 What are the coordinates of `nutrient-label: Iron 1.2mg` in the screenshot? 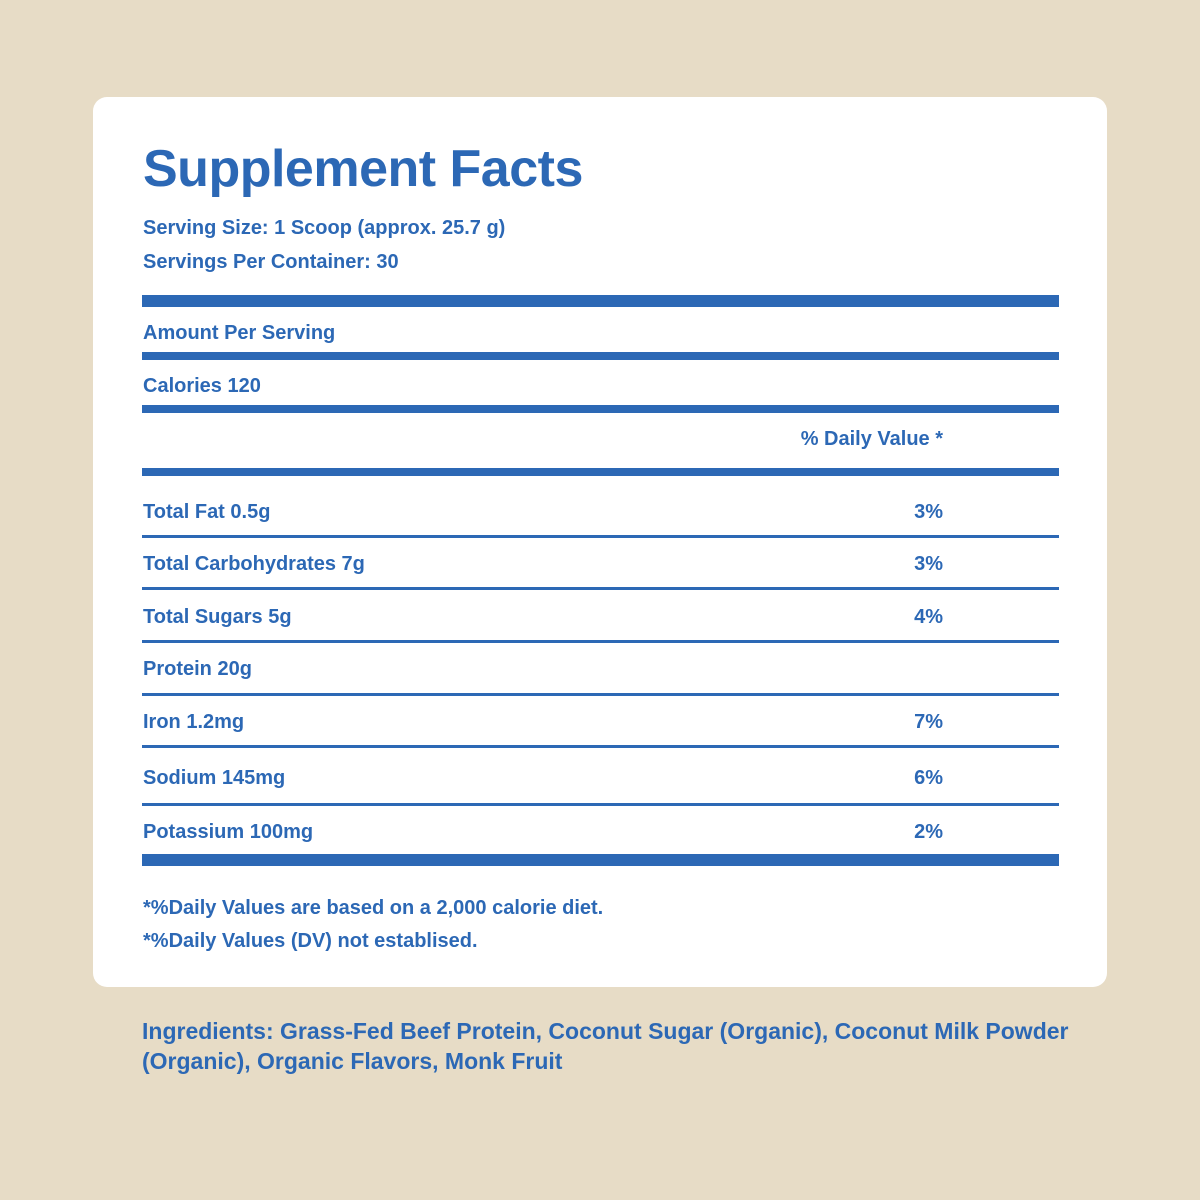 It's located at (194, 722).